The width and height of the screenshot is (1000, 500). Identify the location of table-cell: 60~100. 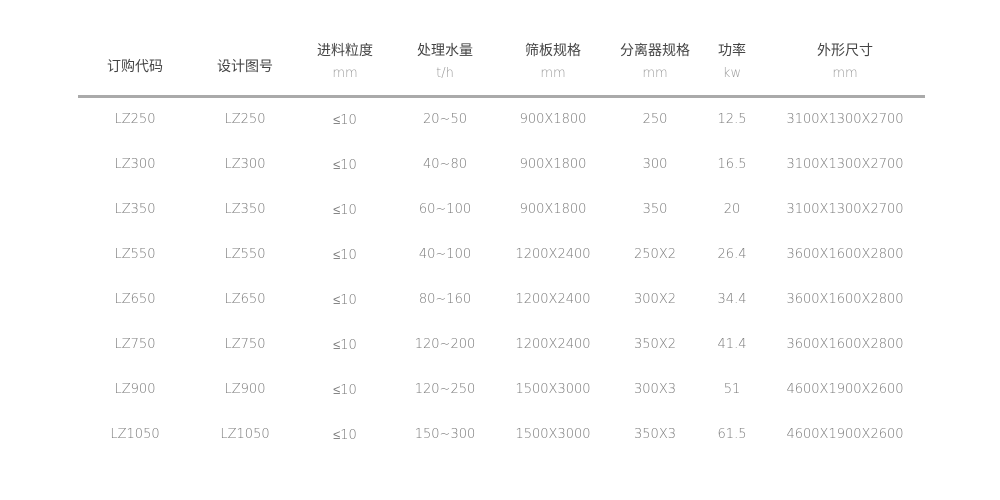
(445, 209).